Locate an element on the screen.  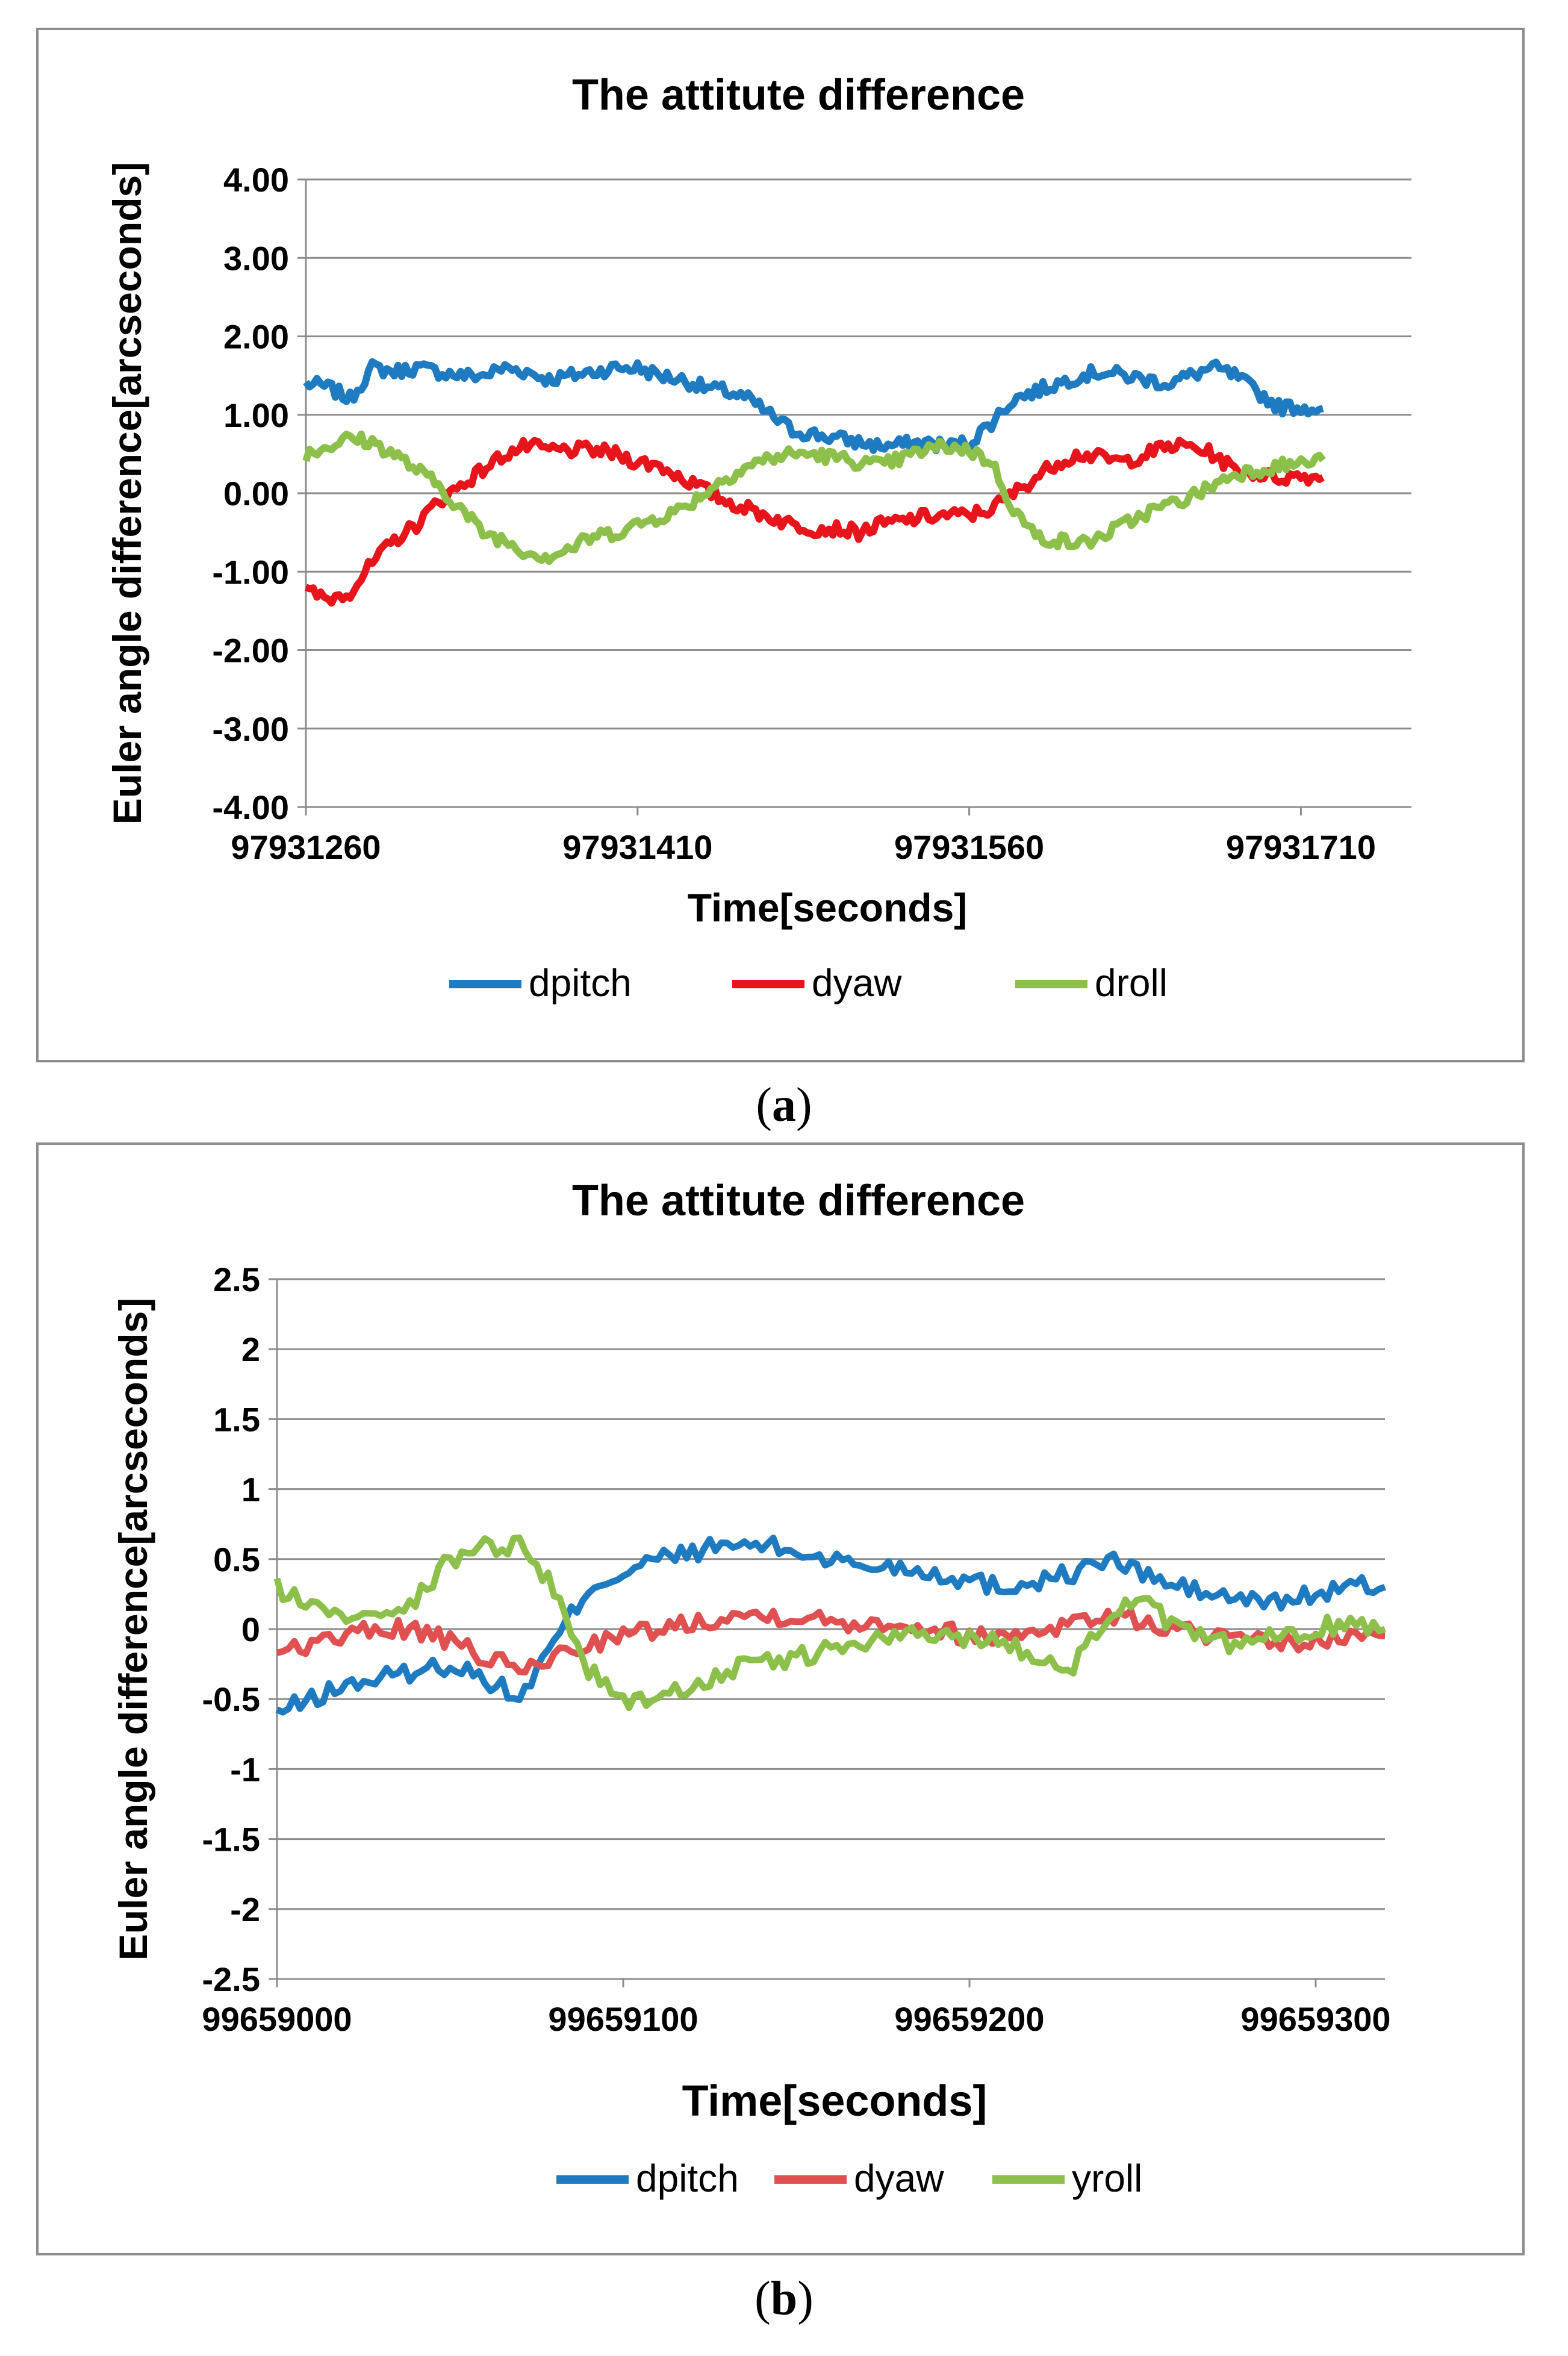
chart-b-legend-label-dyaw: dyaw is located at coordinates (899, 2178).